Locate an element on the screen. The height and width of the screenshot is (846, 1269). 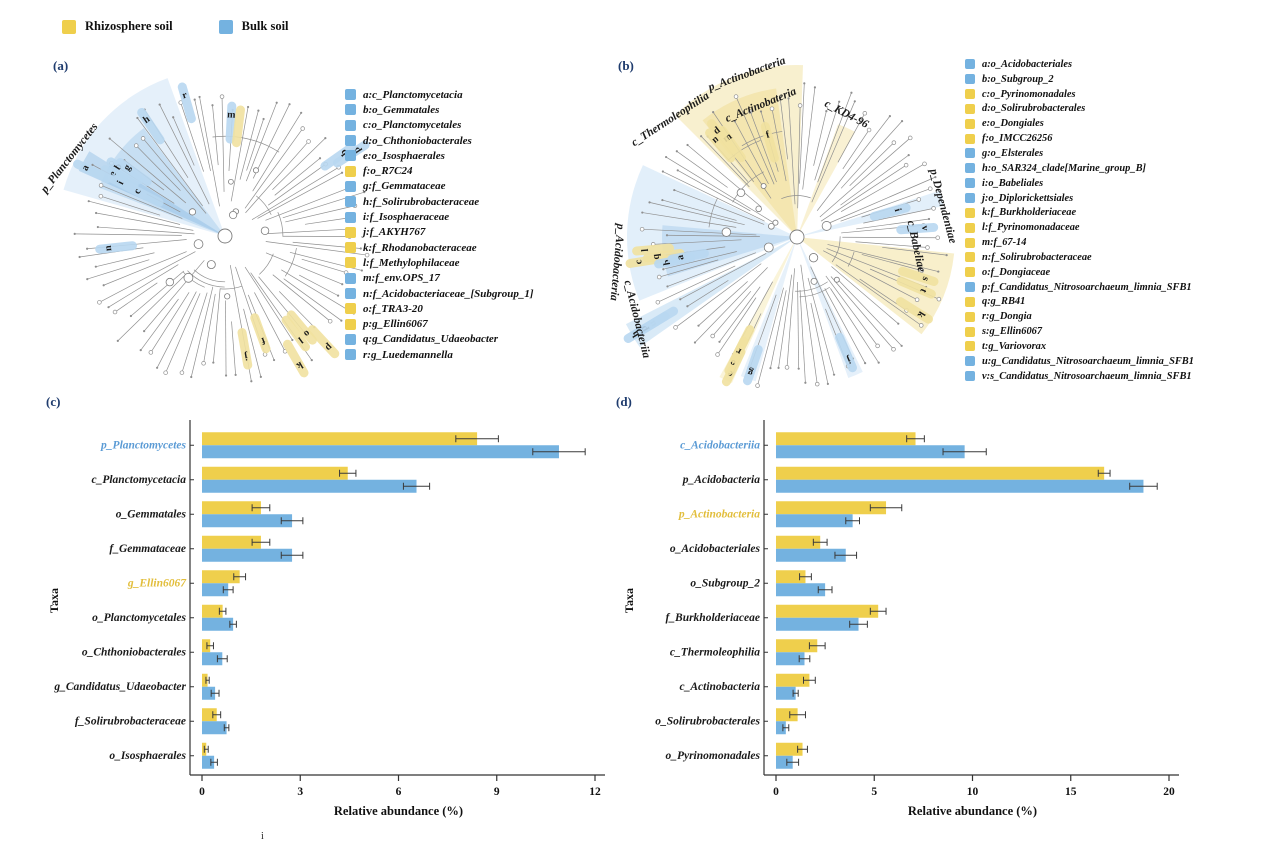
taxon-label: f:o_IMCC26256 is located at coordinates (1017, 139).